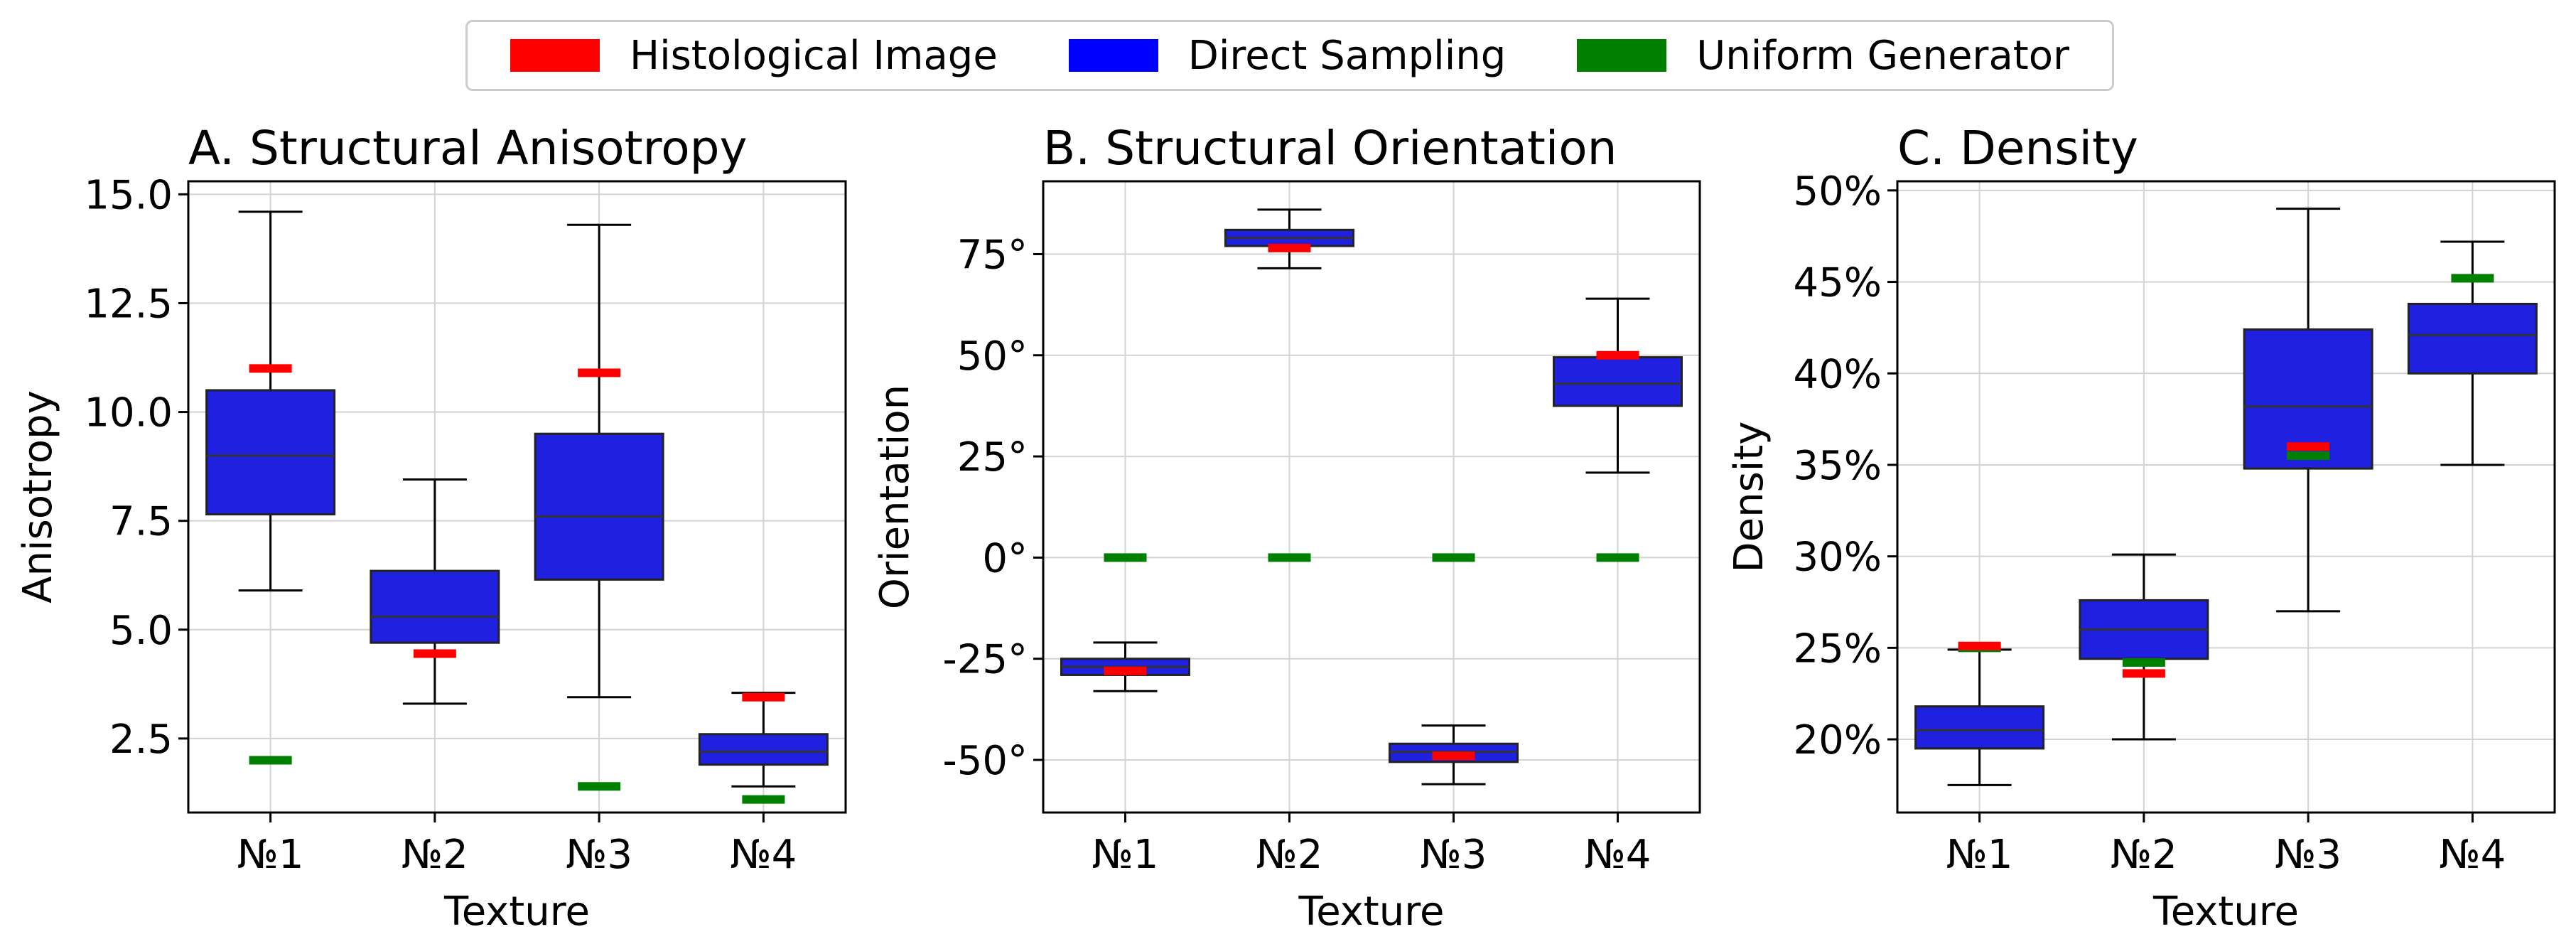 This screenshot has height=949, width=2576. What do you see at coordinates (1838, 191) in the screenshot?
I see `density-ytick-label: 50%` at bounding box center [1838, 191].